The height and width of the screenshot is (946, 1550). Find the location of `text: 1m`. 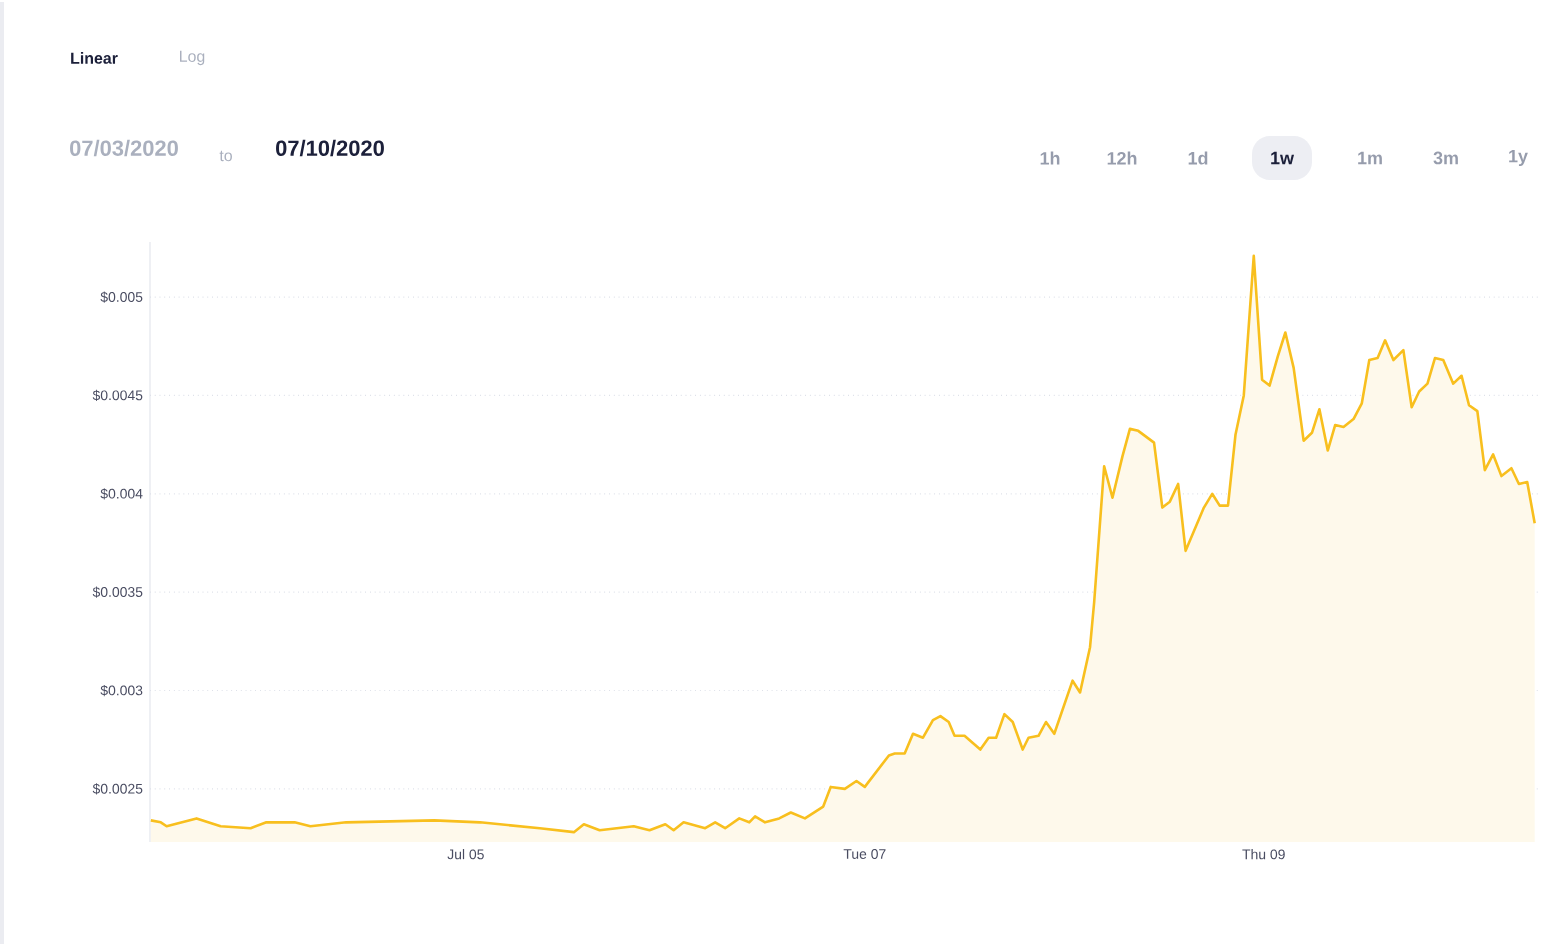

text: 1m is located at coordinates (1370, 158).